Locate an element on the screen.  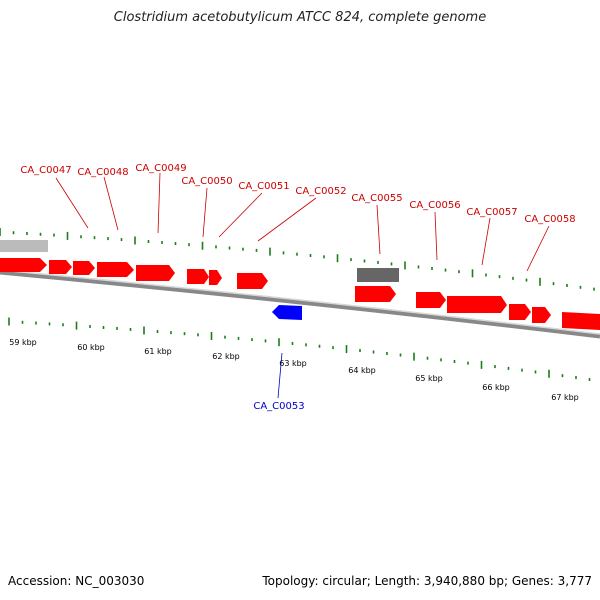
gene-label: CA_C0047 is located at coordinates (45, 170).